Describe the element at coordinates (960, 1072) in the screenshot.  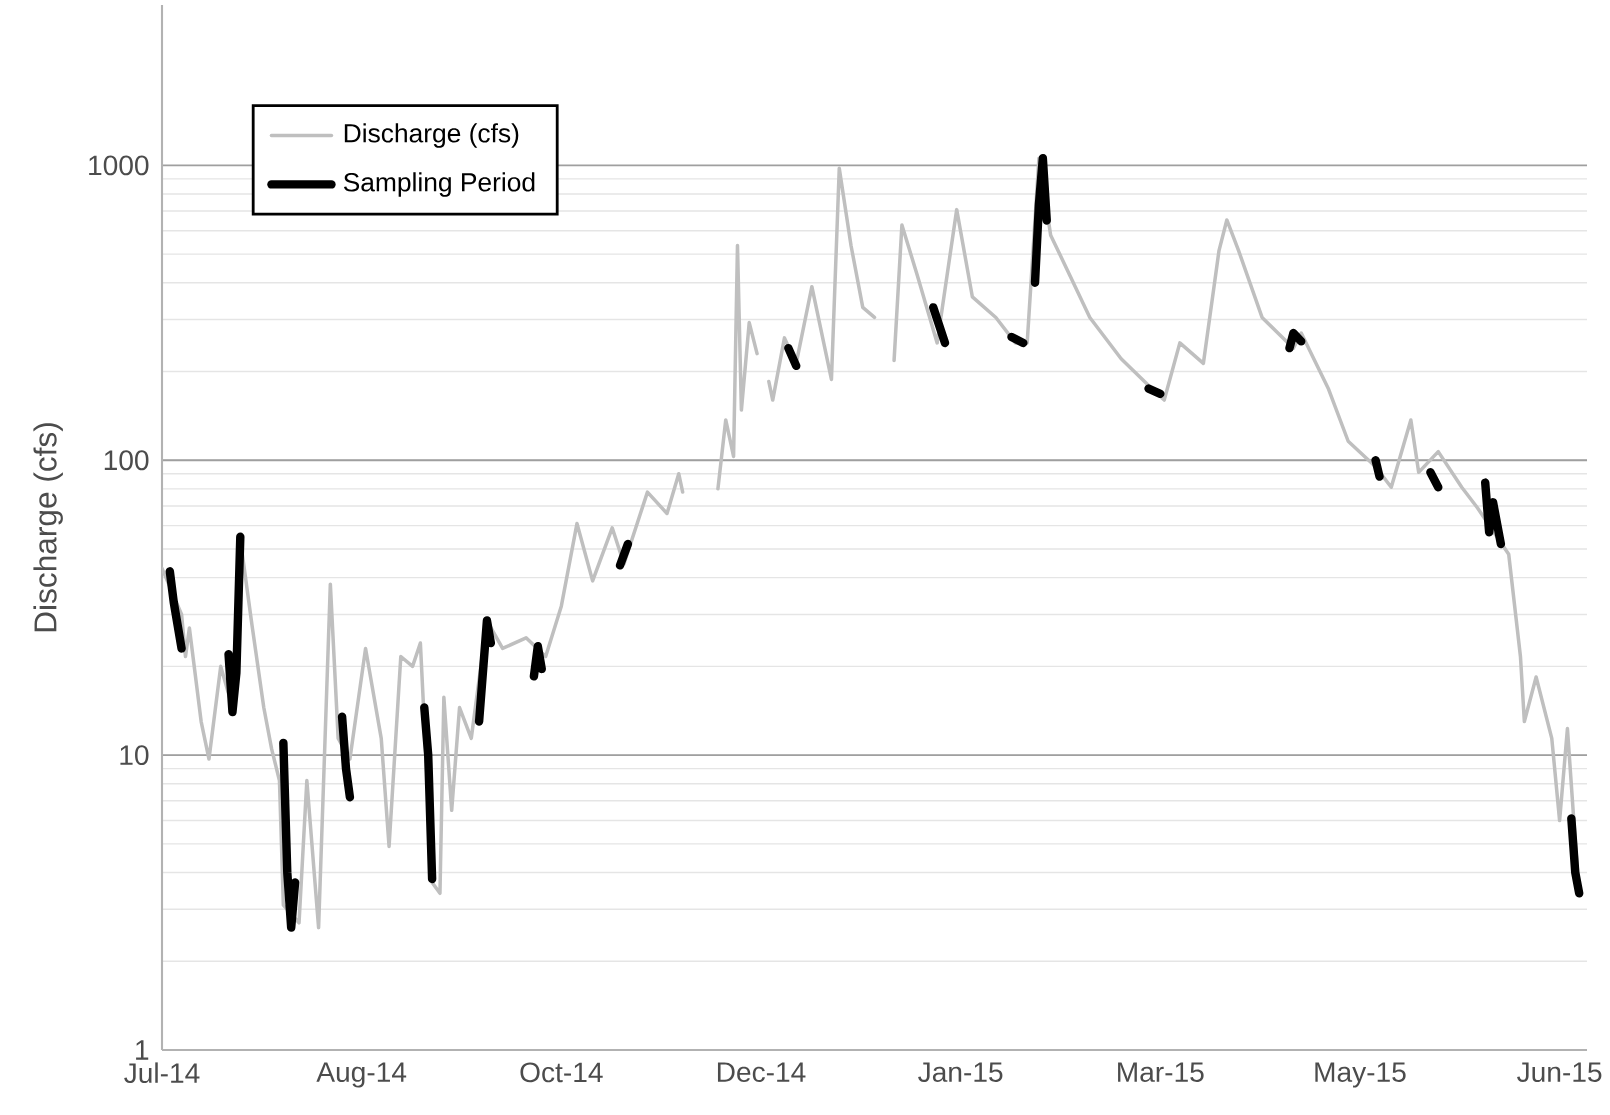
I see `x-tick-label: Jan-15` at that location.